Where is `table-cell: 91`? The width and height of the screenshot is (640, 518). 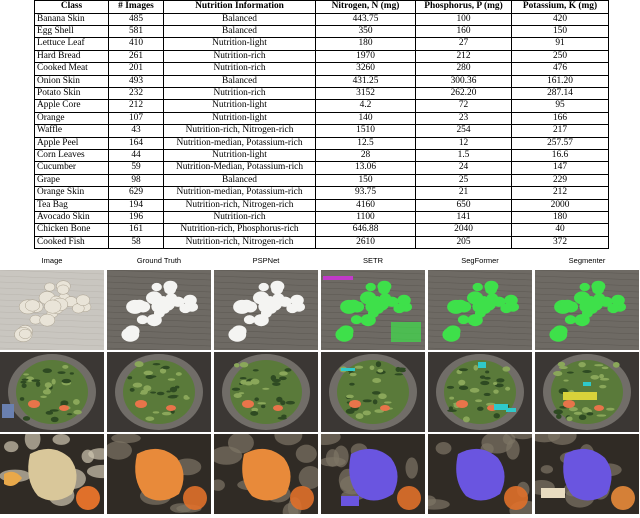 table-cell: 91 is located at coordinates (560, 44).